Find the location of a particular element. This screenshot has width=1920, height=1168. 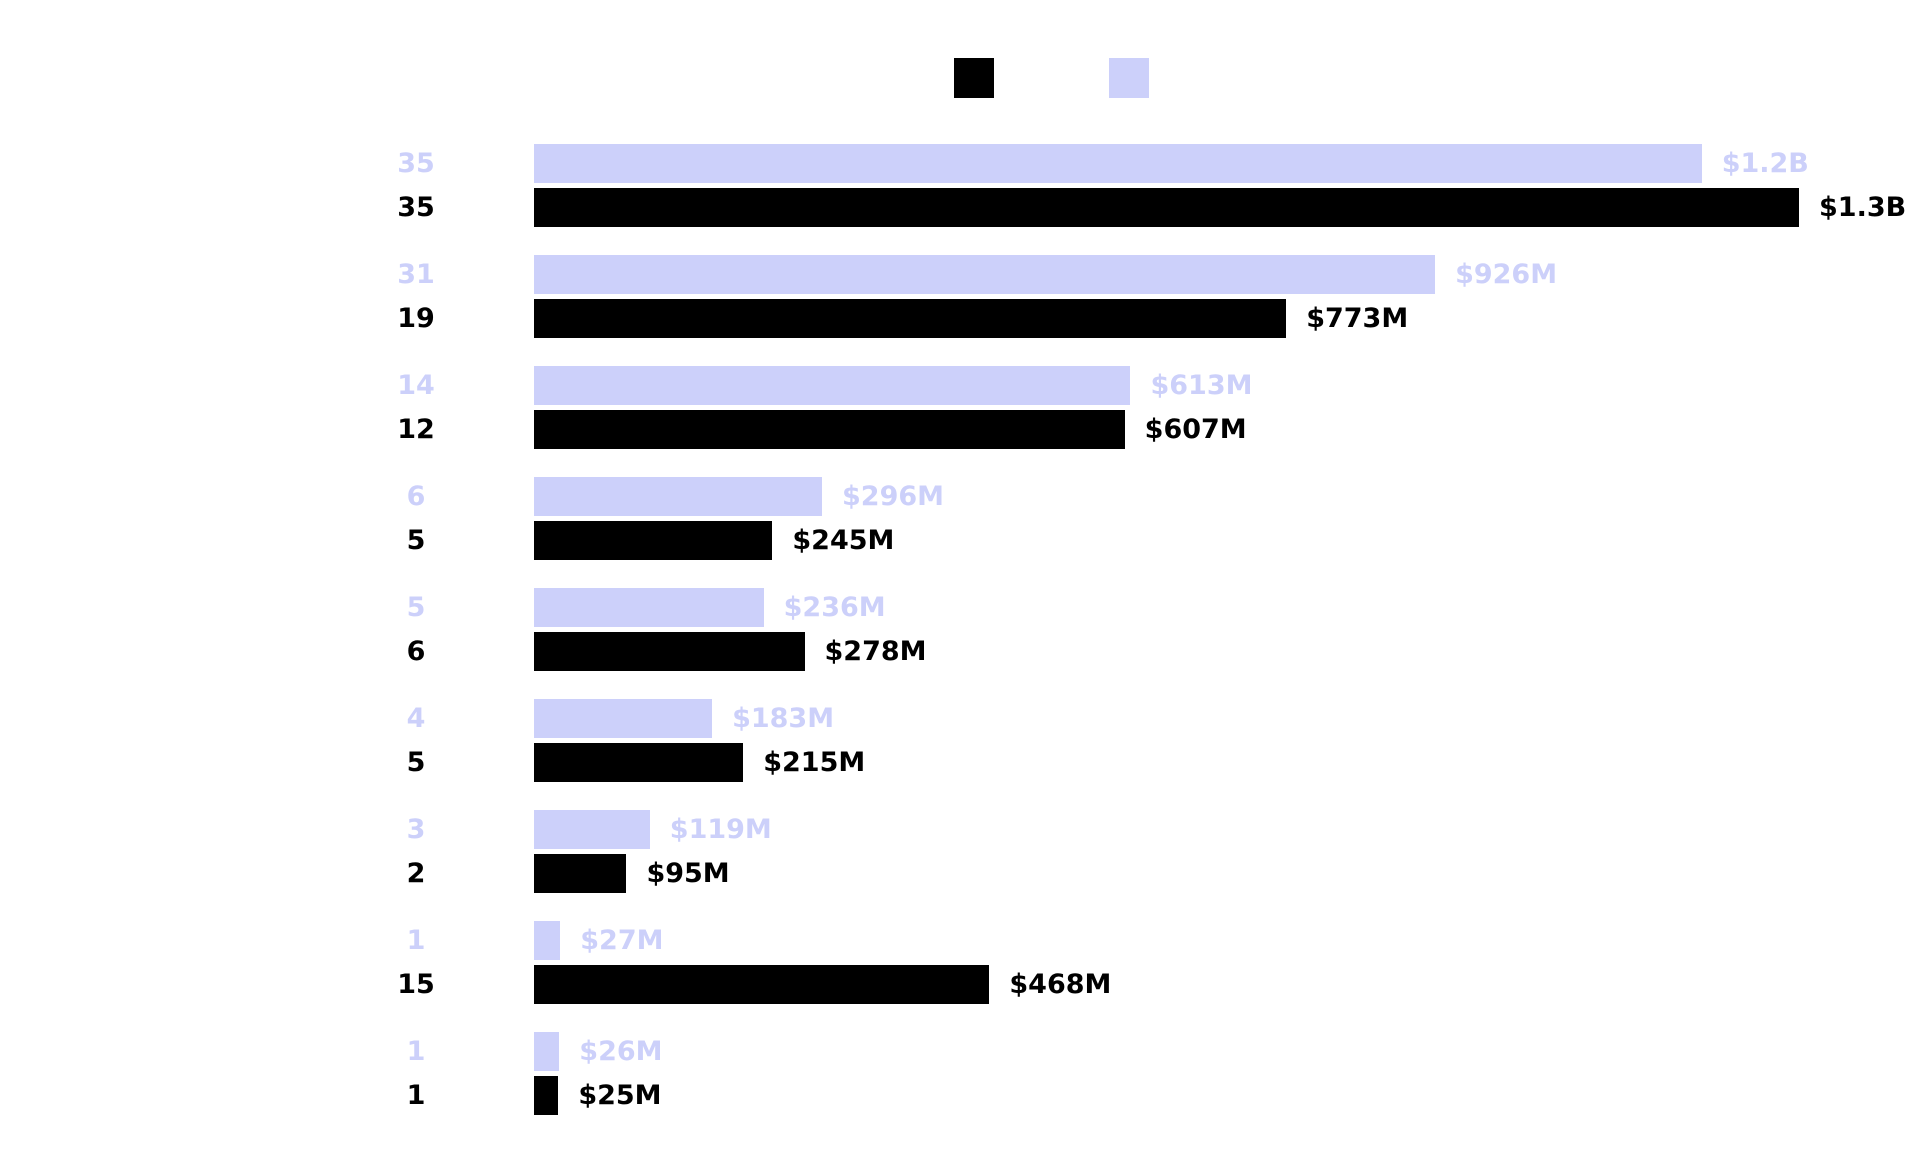

count-label: 31 is located at coordinates (416, 274).